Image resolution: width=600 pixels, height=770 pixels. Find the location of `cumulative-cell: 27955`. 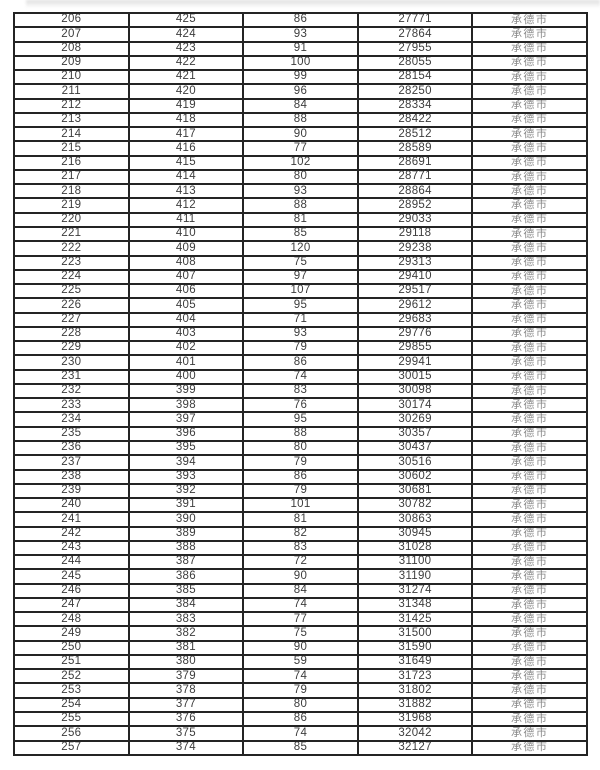

cumulative-cell: 27955 is located at coordinates (415, 48).